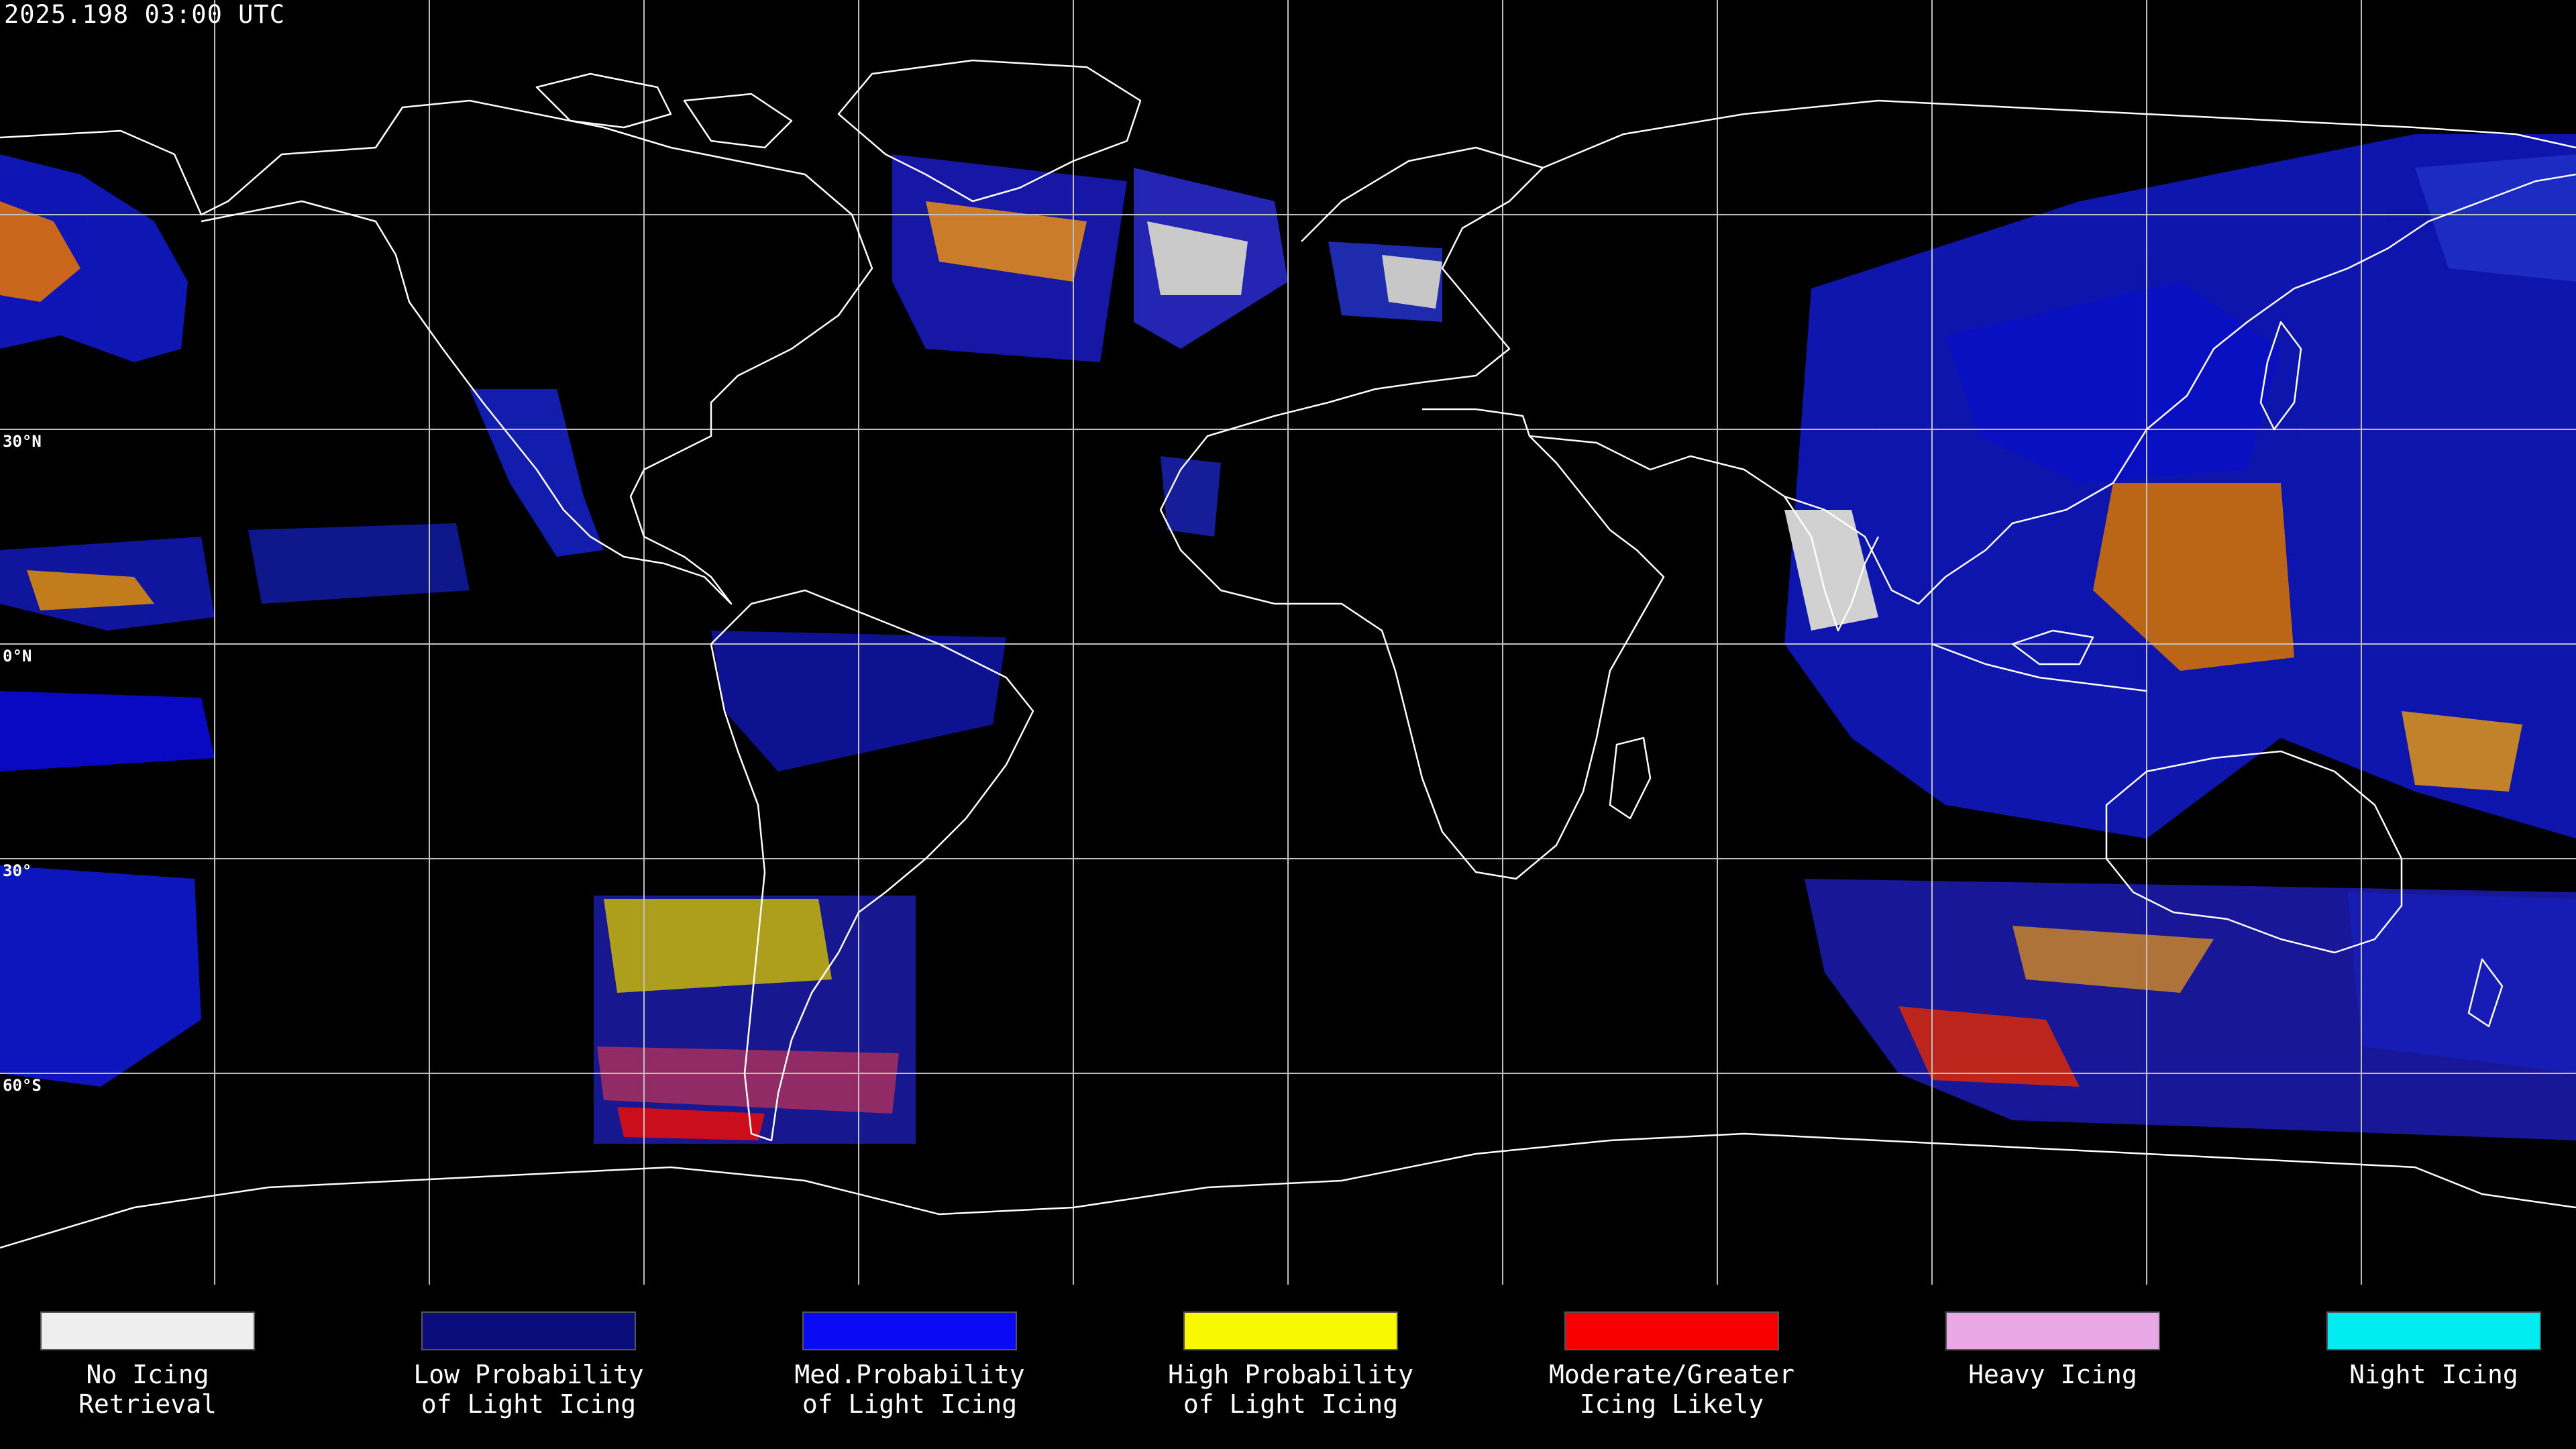 The image size is (2576, 1449). Describe the element at coordinates (22, 1085) in the screenshot. I see `latitude-label-60s: 60°S` at that location.